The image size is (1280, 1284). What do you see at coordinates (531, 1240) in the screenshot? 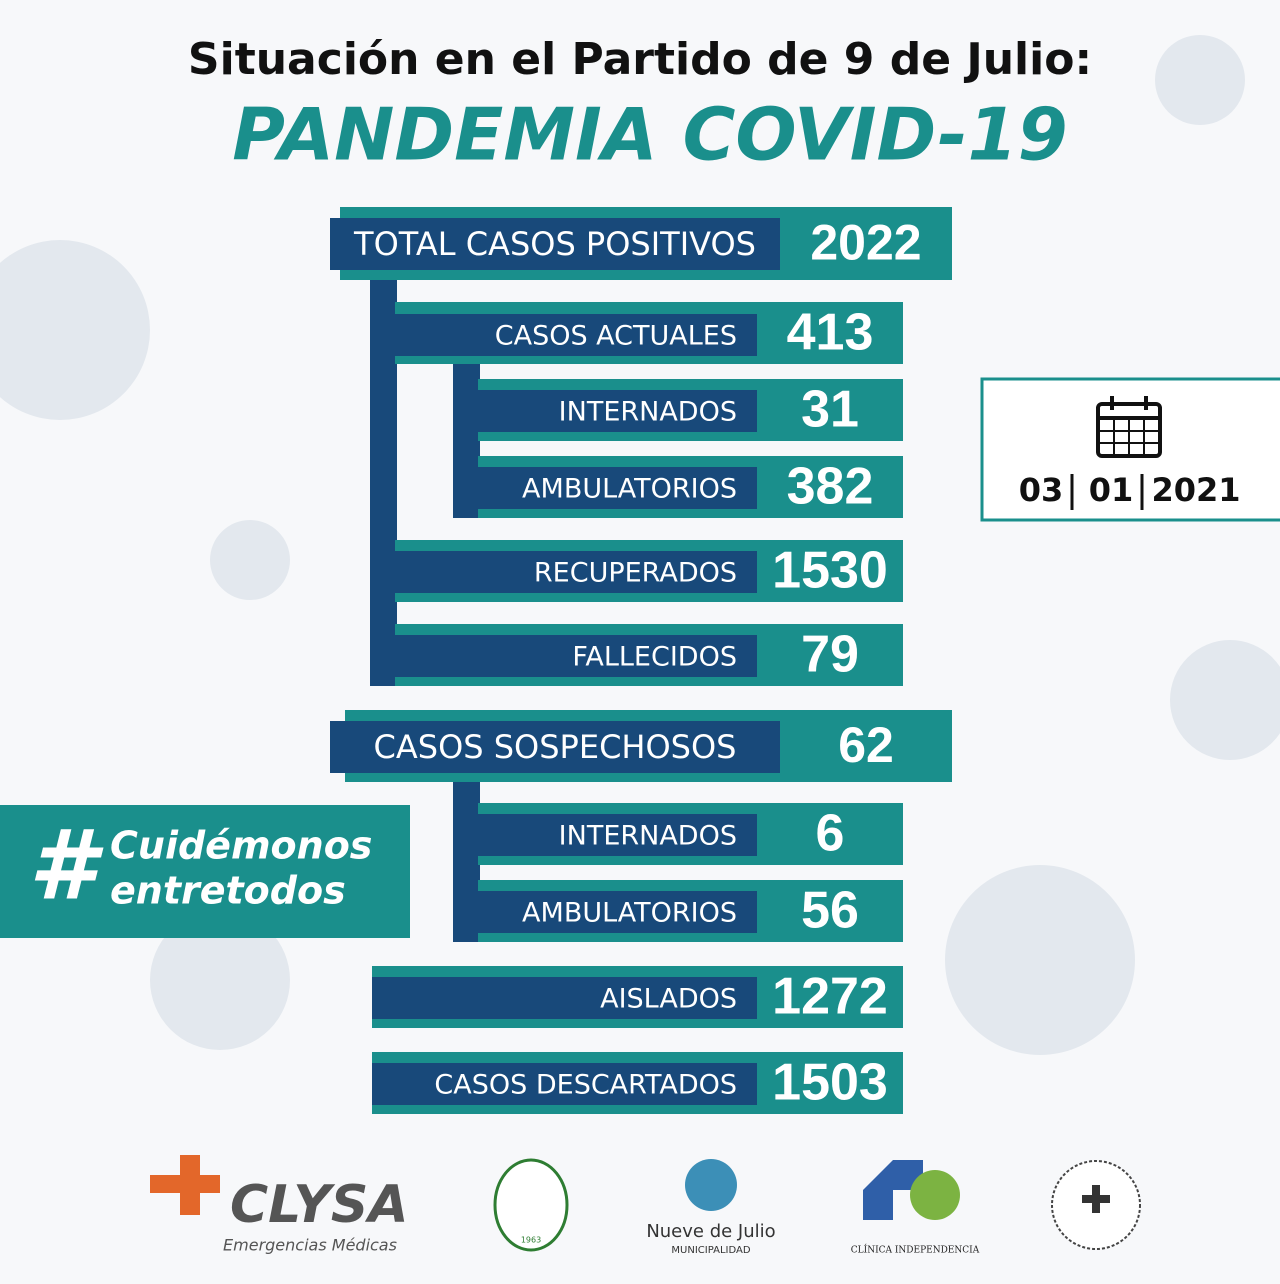
I see `circulo-year: 1963` at bounding box center [531, 1240].